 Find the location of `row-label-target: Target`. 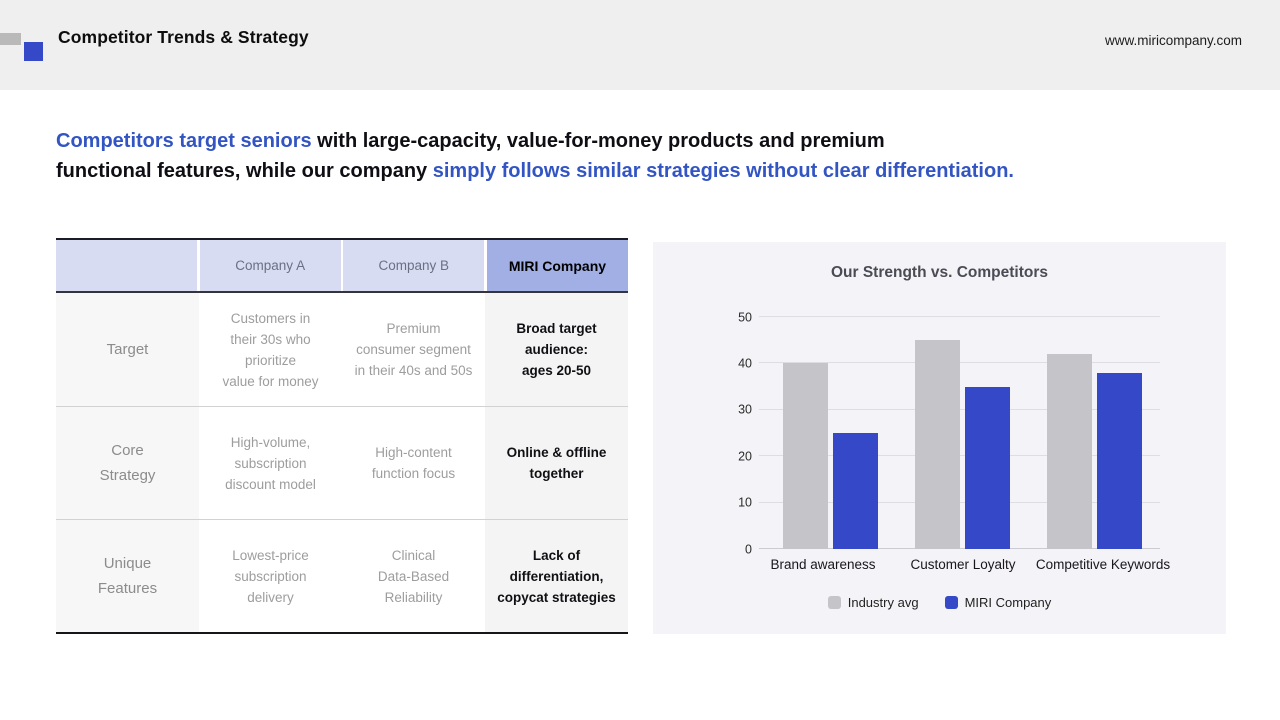

row-label-target: Target is located at coordinates (127, 349).